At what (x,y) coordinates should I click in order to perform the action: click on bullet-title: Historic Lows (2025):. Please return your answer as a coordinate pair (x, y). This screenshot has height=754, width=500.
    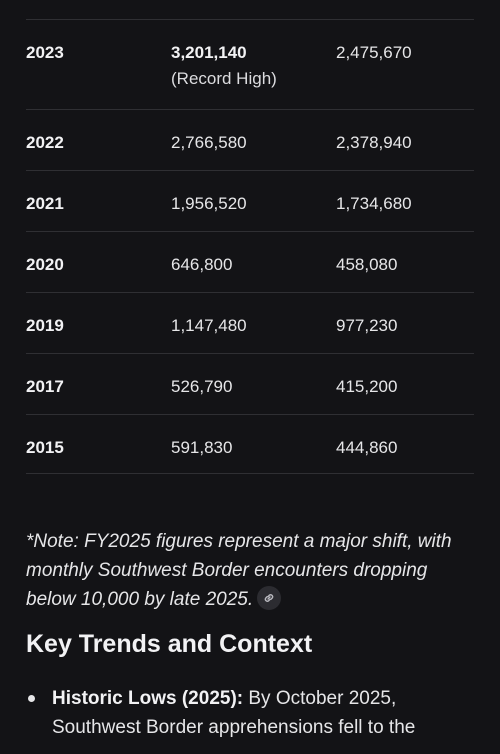
    Looking at the image, I should click on (148, 698).